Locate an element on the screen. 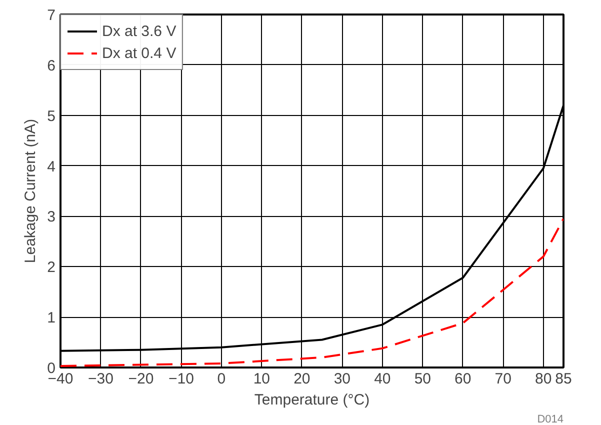 The image size is (601, 425). x-tick-label: 10 is located at coordinates (261, 379).